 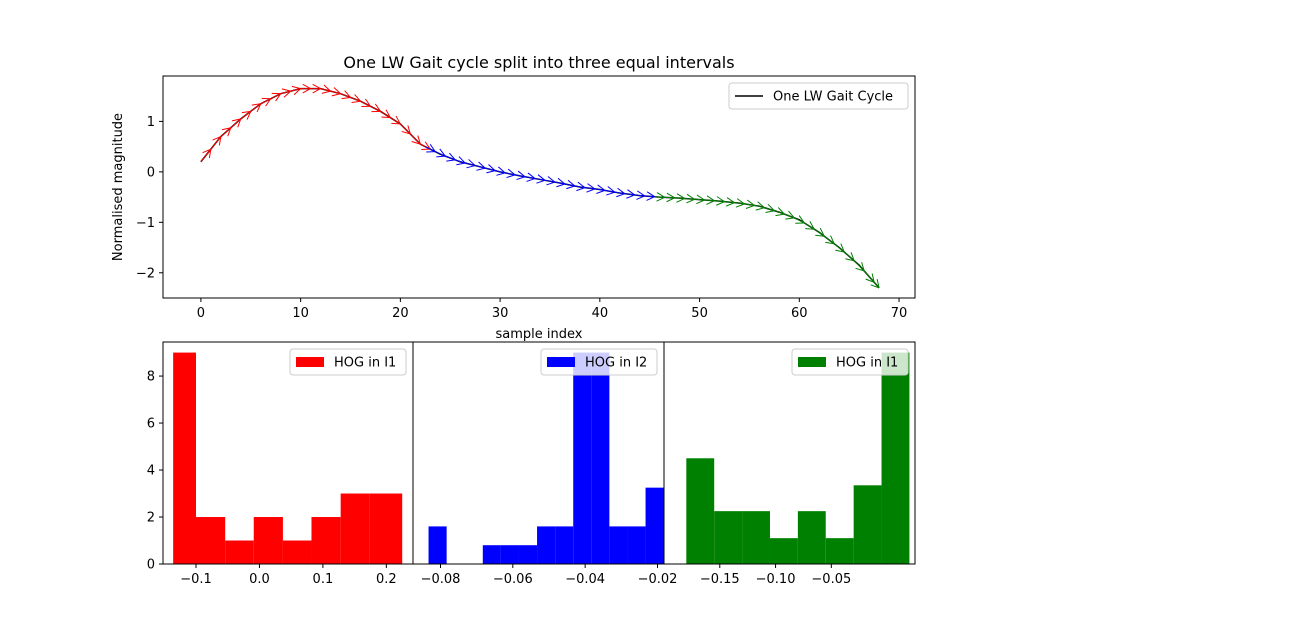 What do you see at coordinates (151, 424) in the screenshot?
I see `y-tick-label: 6` at bounding box center [151, 424].